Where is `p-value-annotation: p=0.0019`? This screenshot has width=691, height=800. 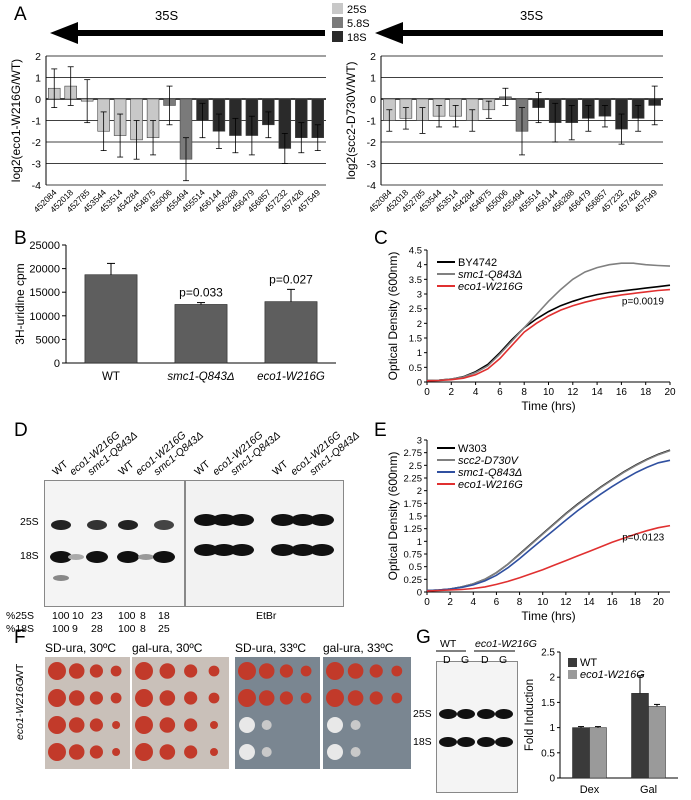
p-value-annotation: p=0.0019 is located at coordinates (643, 302).